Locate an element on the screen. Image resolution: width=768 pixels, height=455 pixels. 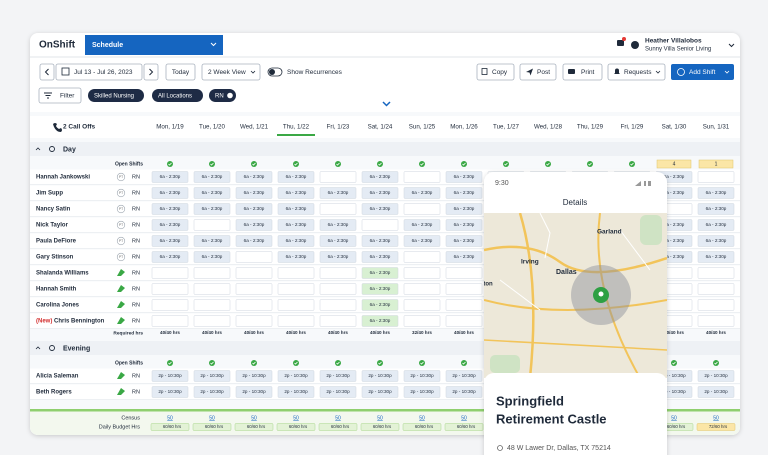
add-shift-button is located at coordinates (702, 72).